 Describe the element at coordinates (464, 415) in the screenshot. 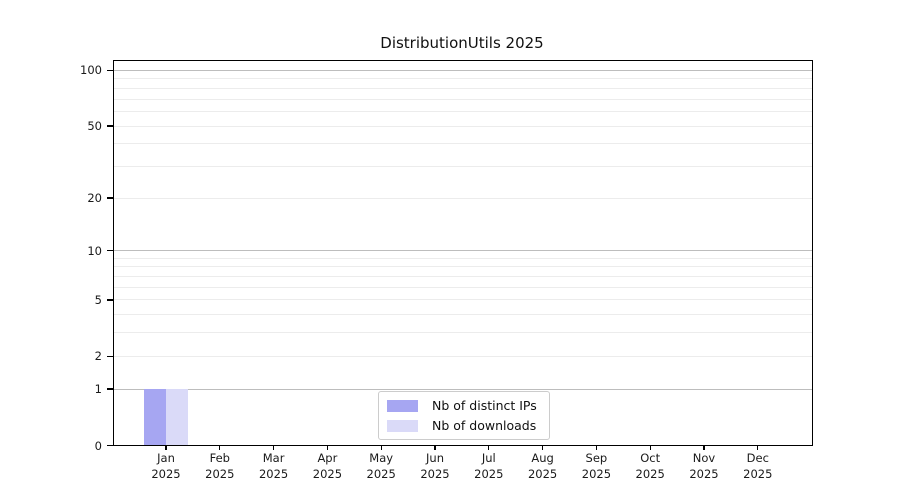

I see `legend: Nb of distinct IPs Nb of downloads` at that location.